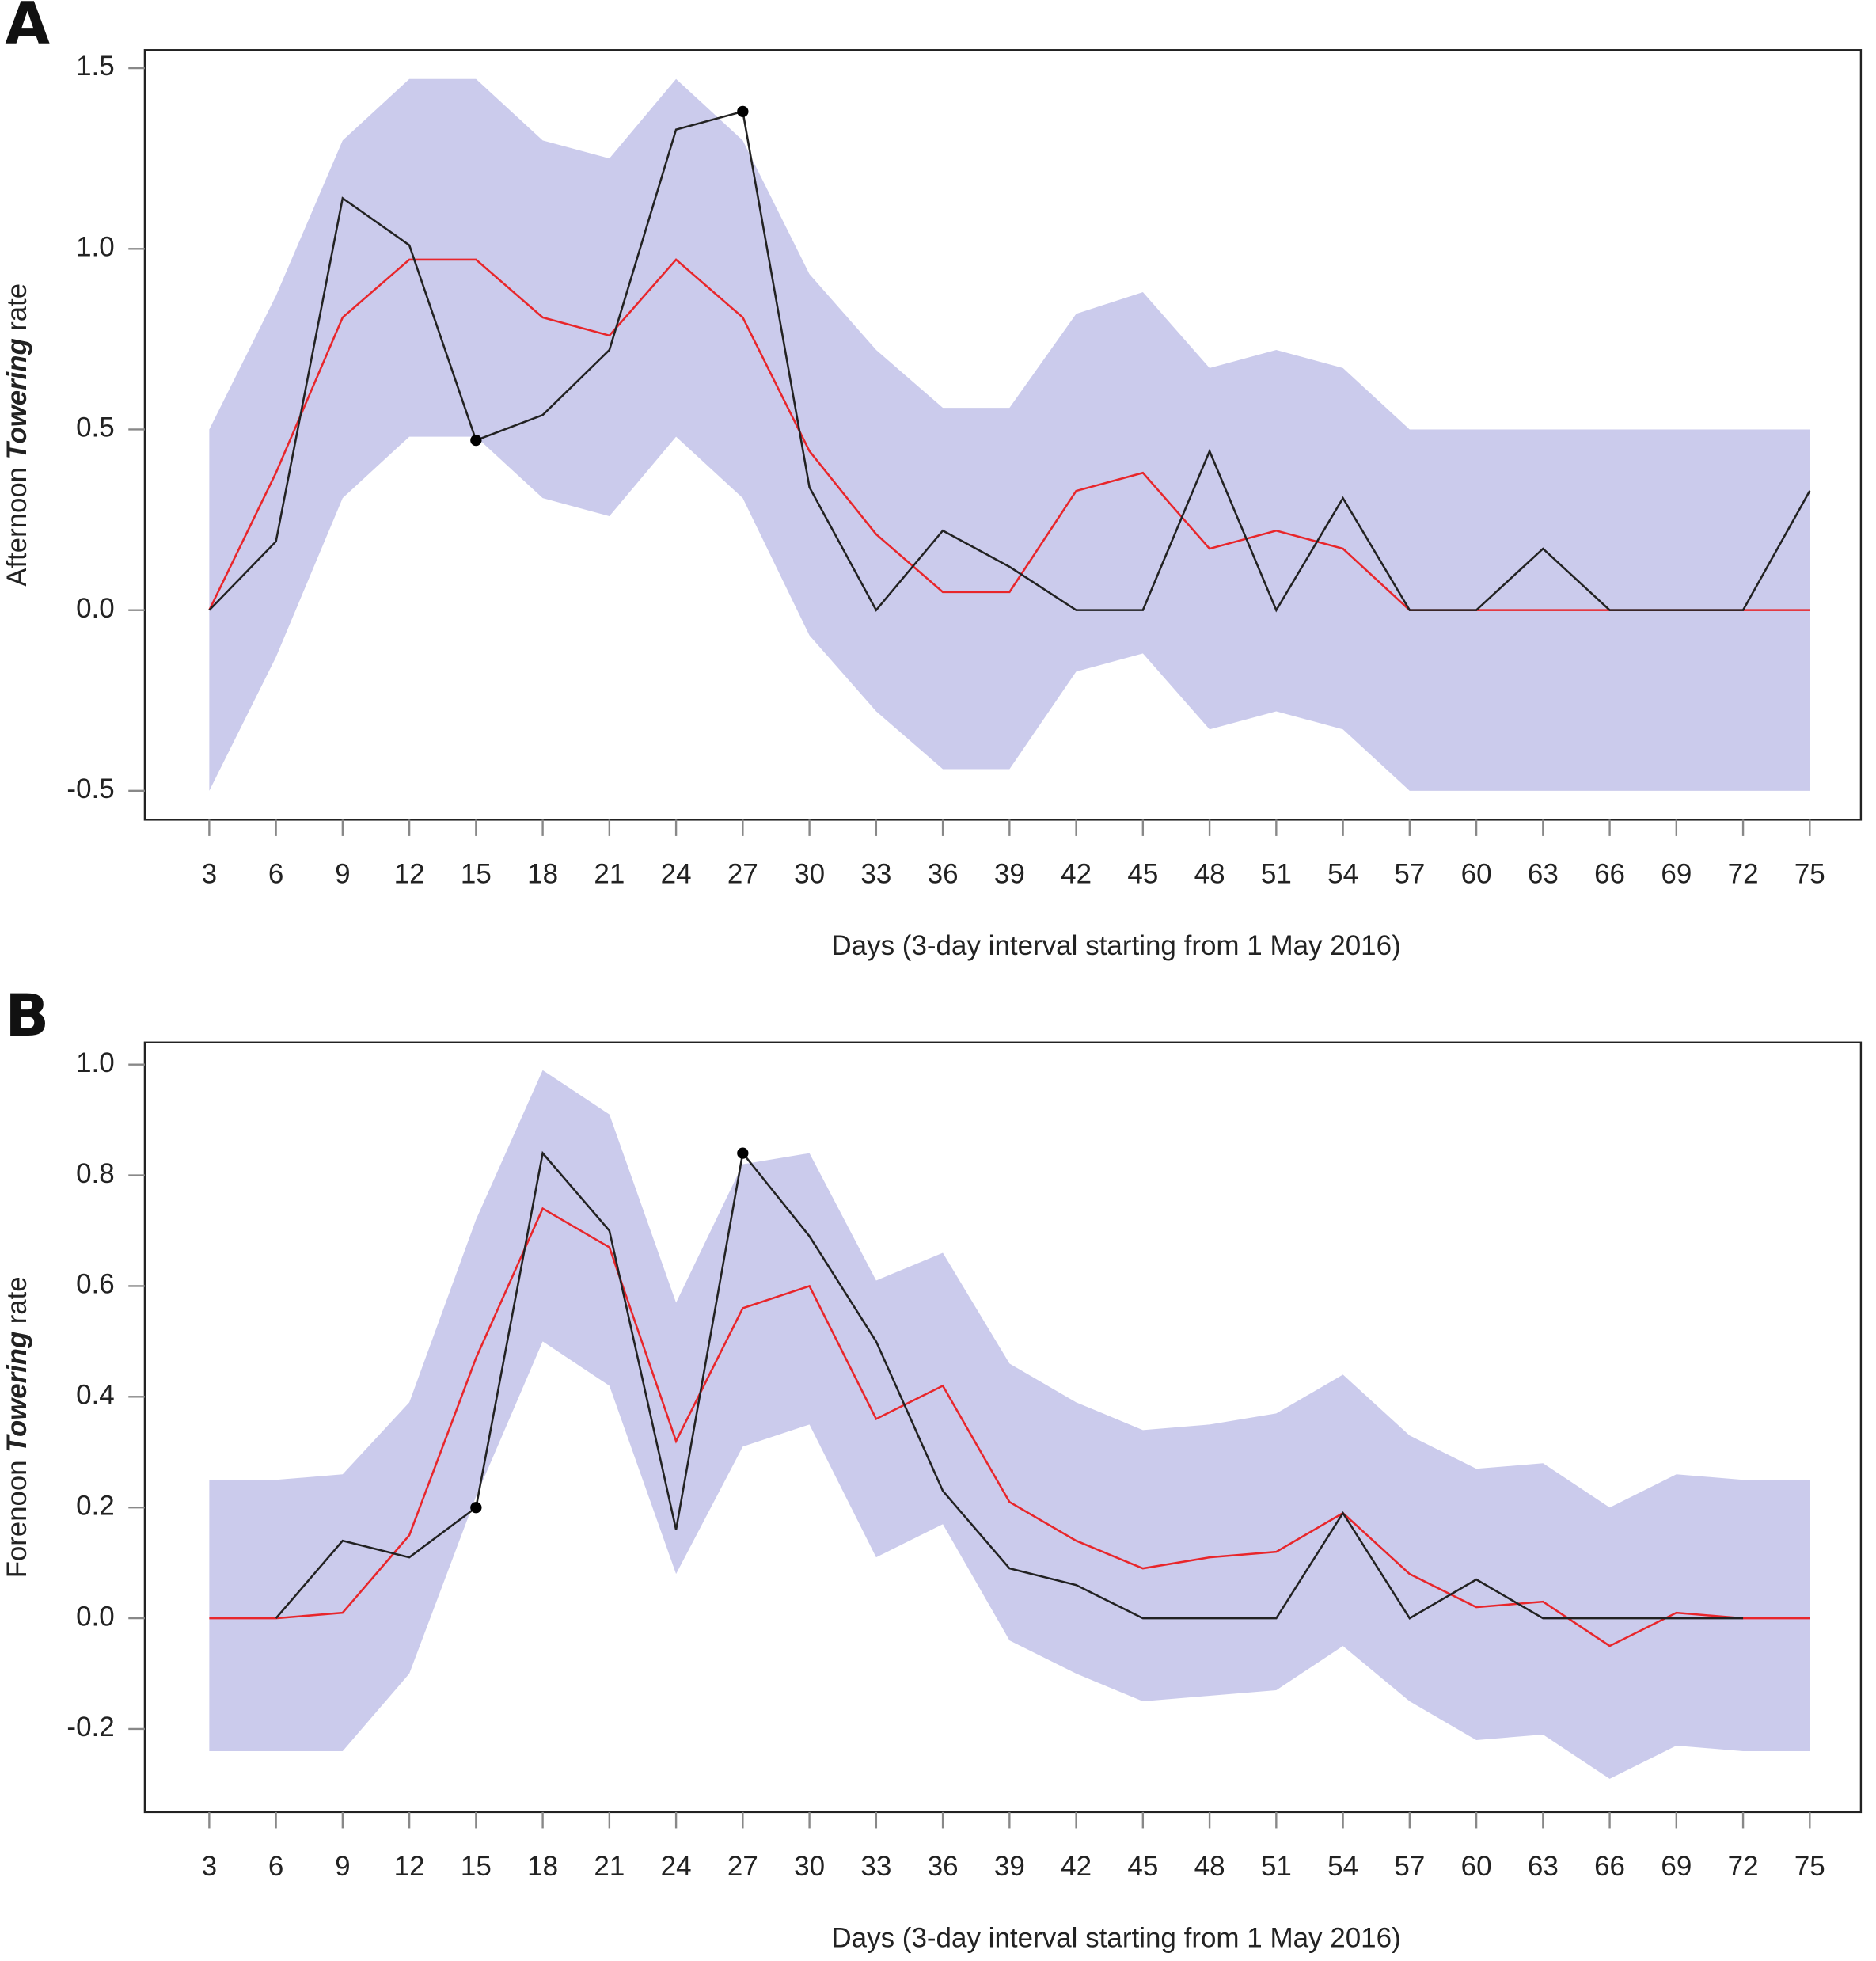 The height and width of the screenshot is (1961, 1876). Describe the element at coordinates (27, 29) in the screenshot. I see `panel-label: A` at that location.